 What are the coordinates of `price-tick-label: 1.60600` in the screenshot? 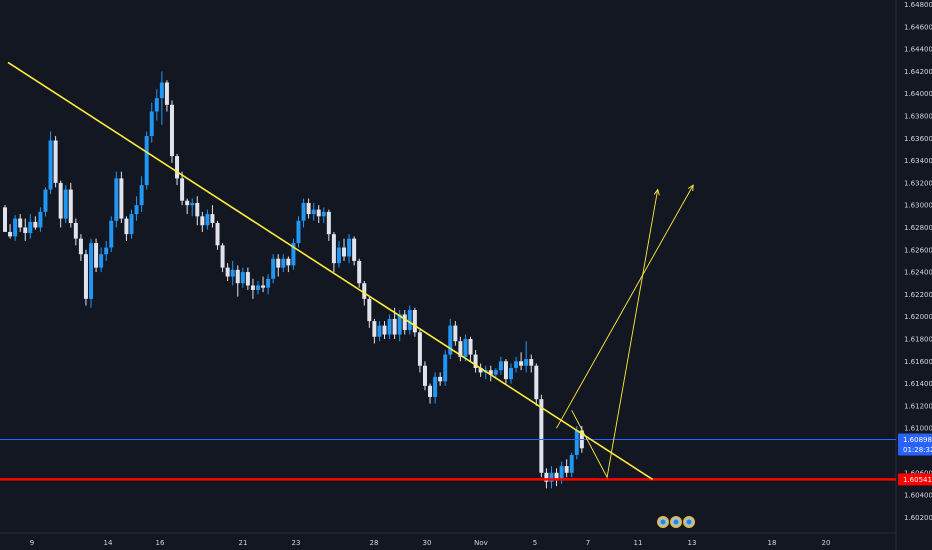 It's located at (918, 473).